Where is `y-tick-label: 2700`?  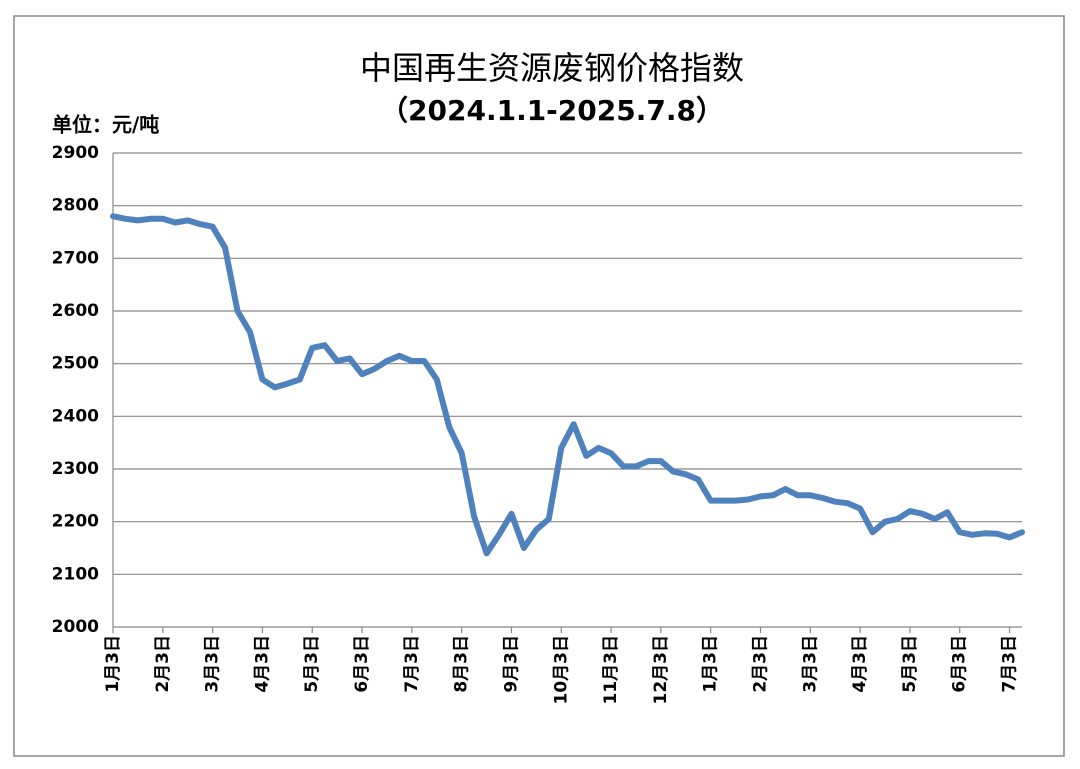
y-tick-label: 2700 is located at coordinates (75, 258).